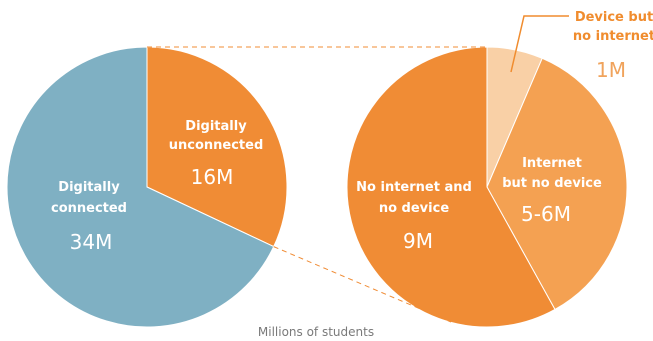 The width and height of the screenshot is (653, 341). What do you see at coordinates (611, 70) in the screenshot?
I see `callout-value-device-no-internet: 1M` at bounding box center [611, 70].